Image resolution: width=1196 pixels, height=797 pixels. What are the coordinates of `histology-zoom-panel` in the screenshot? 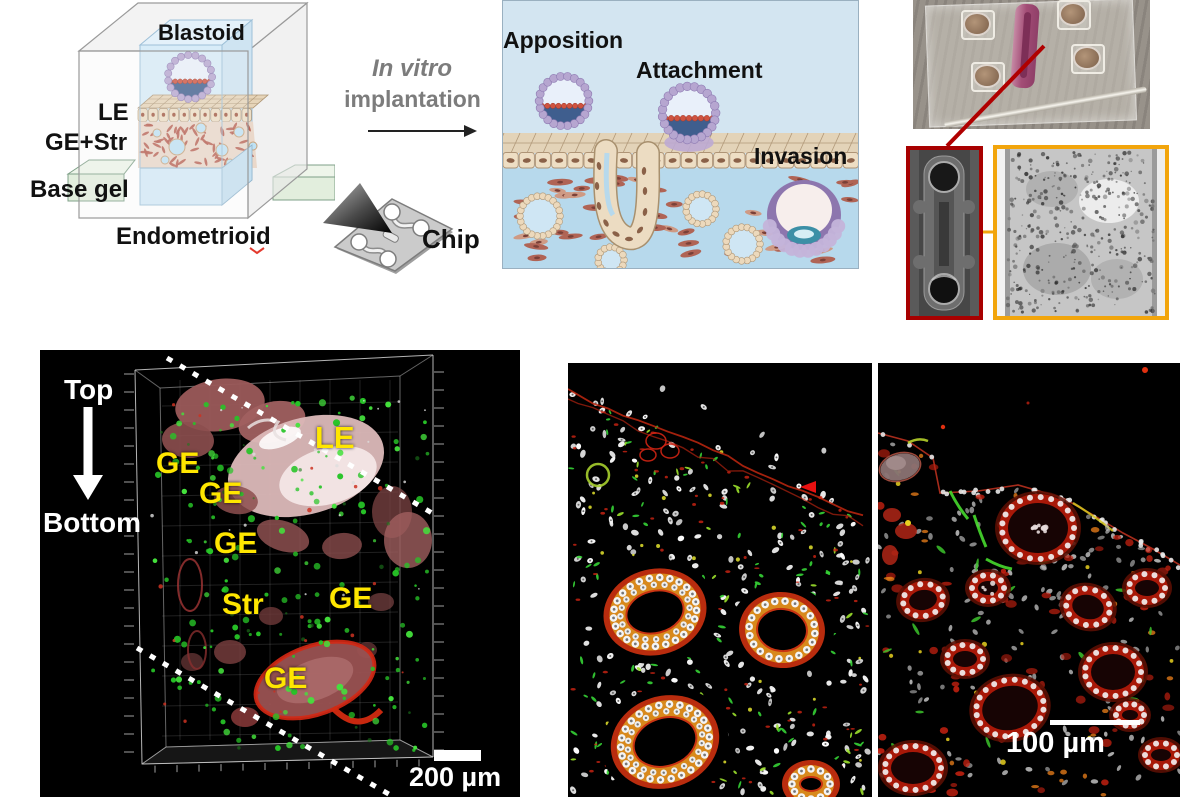 It's located at (1029, 580).